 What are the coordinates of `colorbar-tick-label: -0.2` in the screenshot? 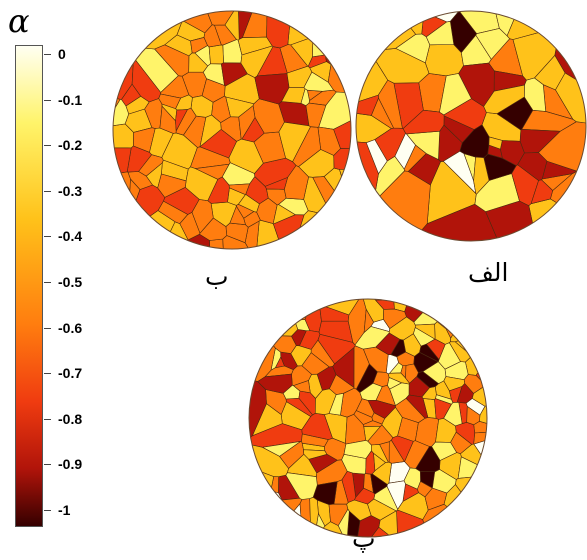 It's located at (70, 145).